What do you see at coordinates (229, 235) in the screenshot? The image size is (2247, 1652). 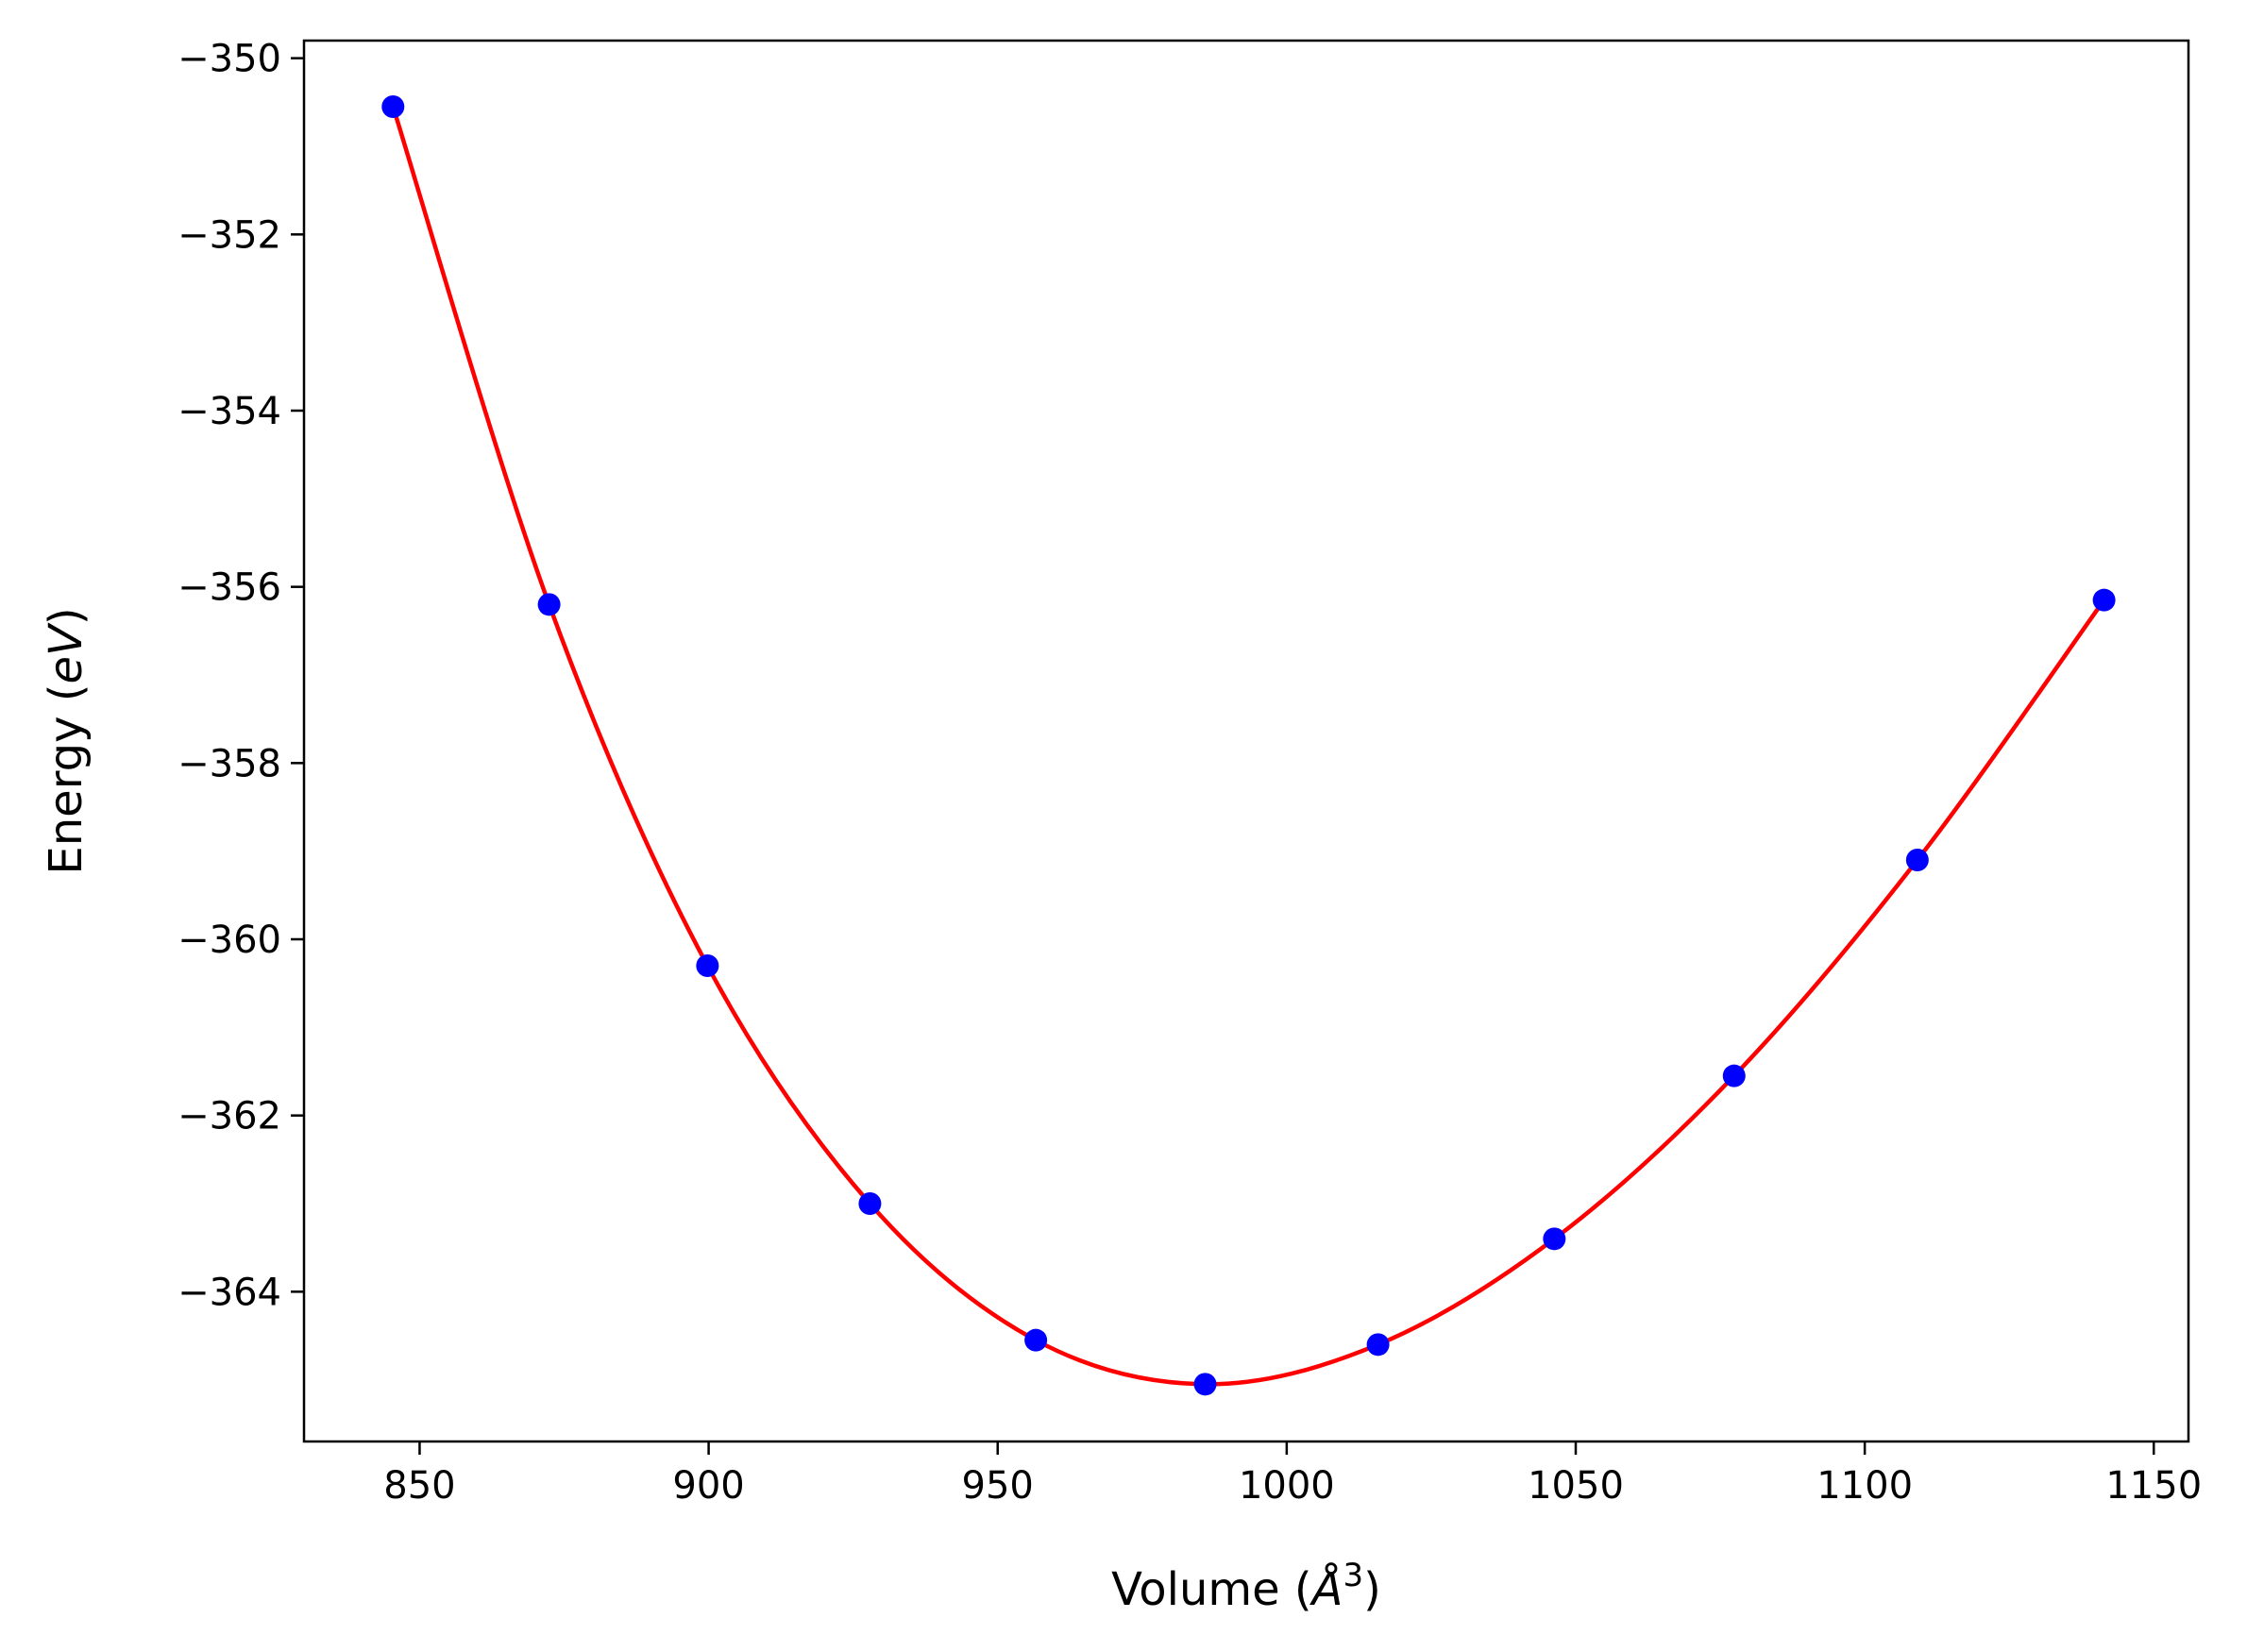 I see `y-tick-label: −352` at bounding box center [229, 235].